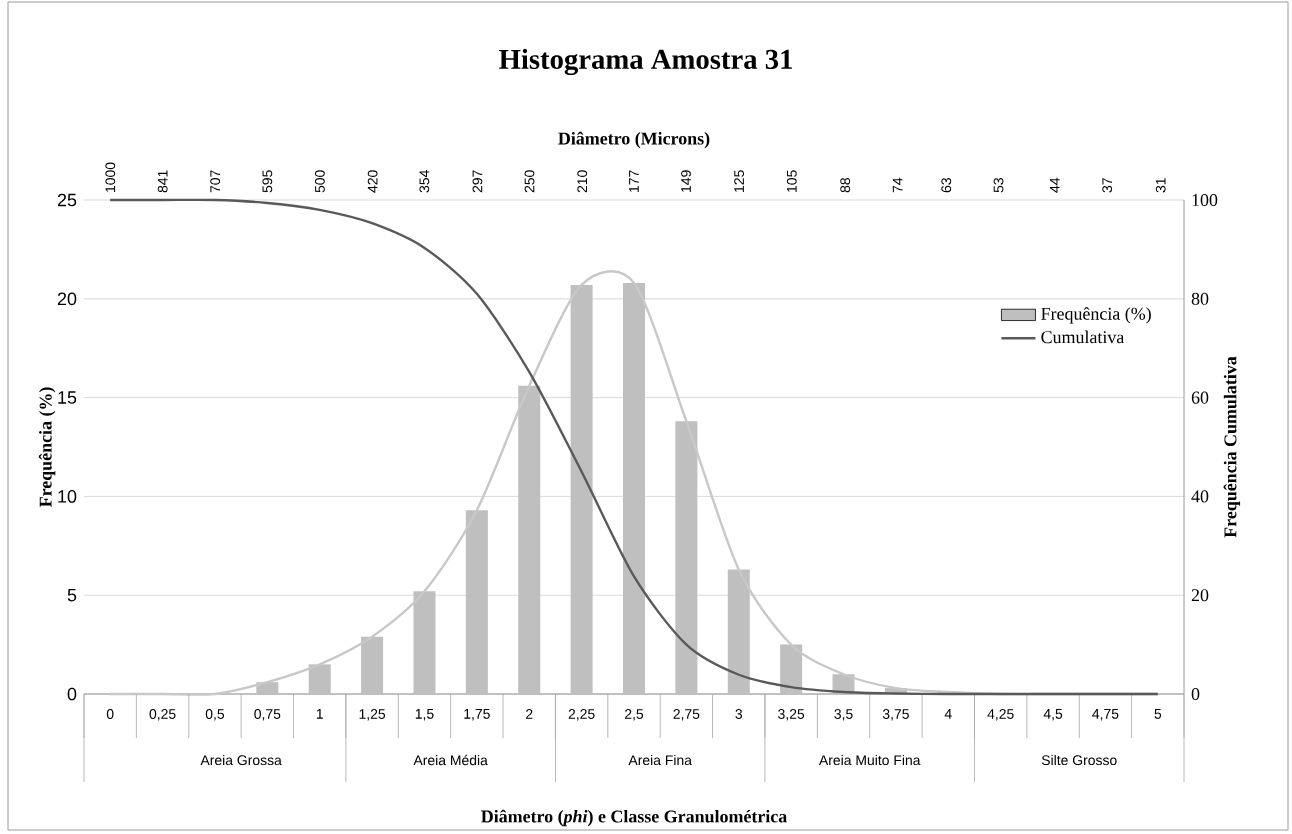 The width and height of the screenshot is (1292, 834). What do you see at coordinates (1200, 496) in the screenshot?
I see `y2-tick-label: 40` at bounding box center [1200, 496].